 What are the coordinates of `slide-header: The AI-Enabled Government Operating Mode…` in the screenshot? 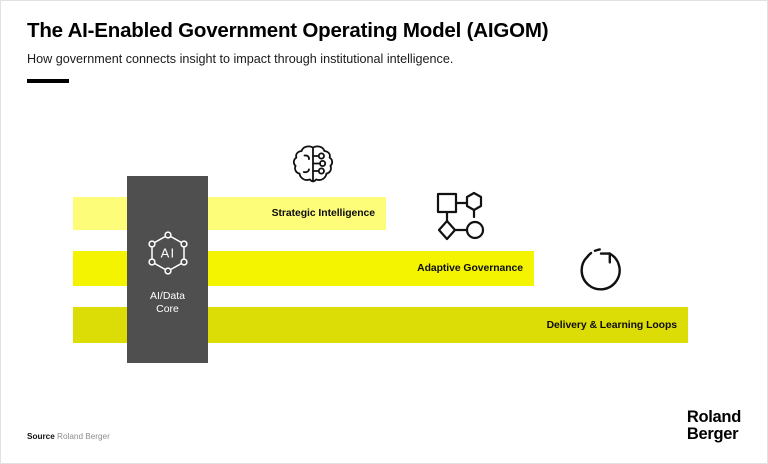 It's located at (377, 51).